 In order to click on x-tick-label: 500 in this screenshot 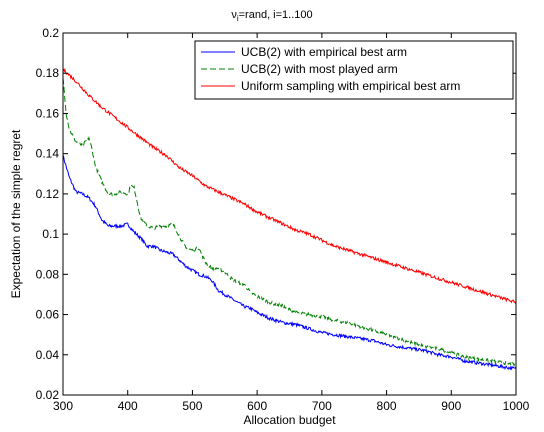, I will do `click(192, 406)`.